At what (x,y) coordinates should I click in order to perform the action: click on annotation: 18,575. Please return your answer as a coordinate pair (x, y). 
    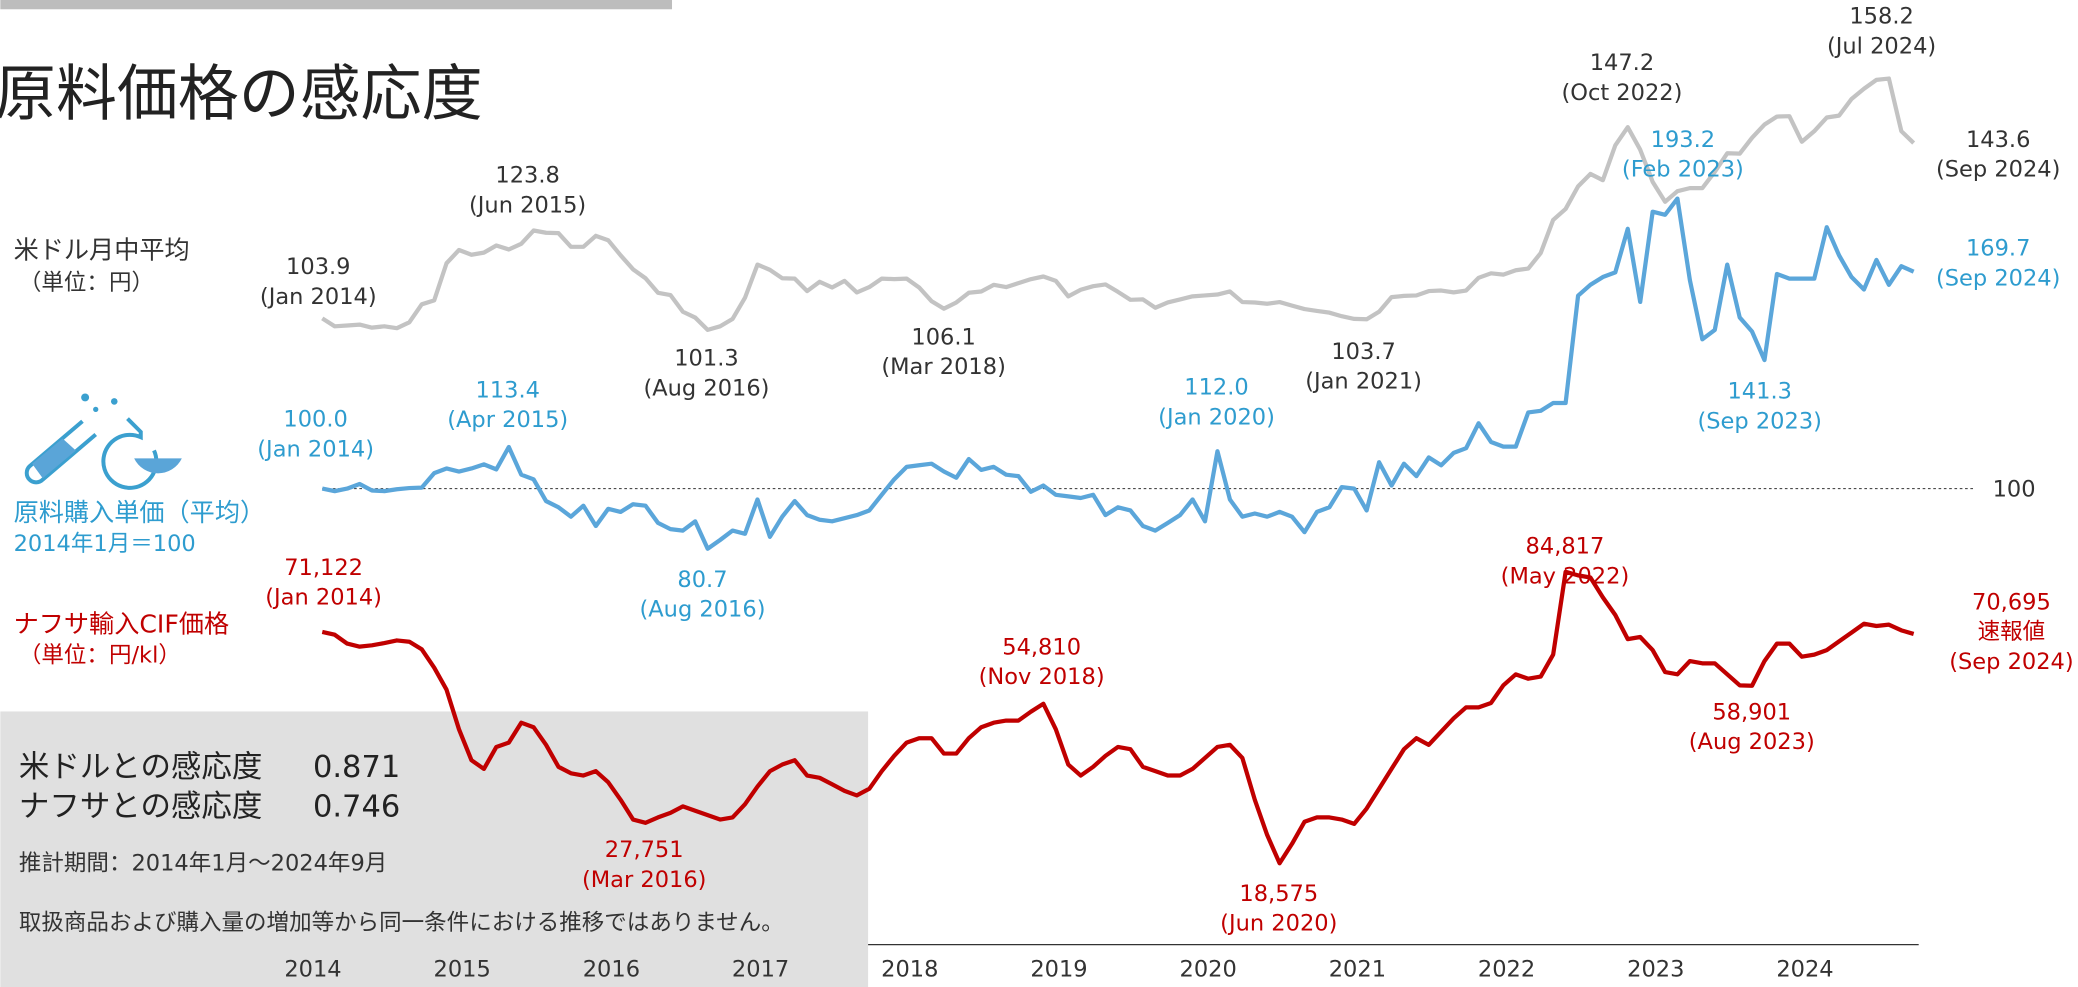
    Looking at the image, I should click on (1278, 894).